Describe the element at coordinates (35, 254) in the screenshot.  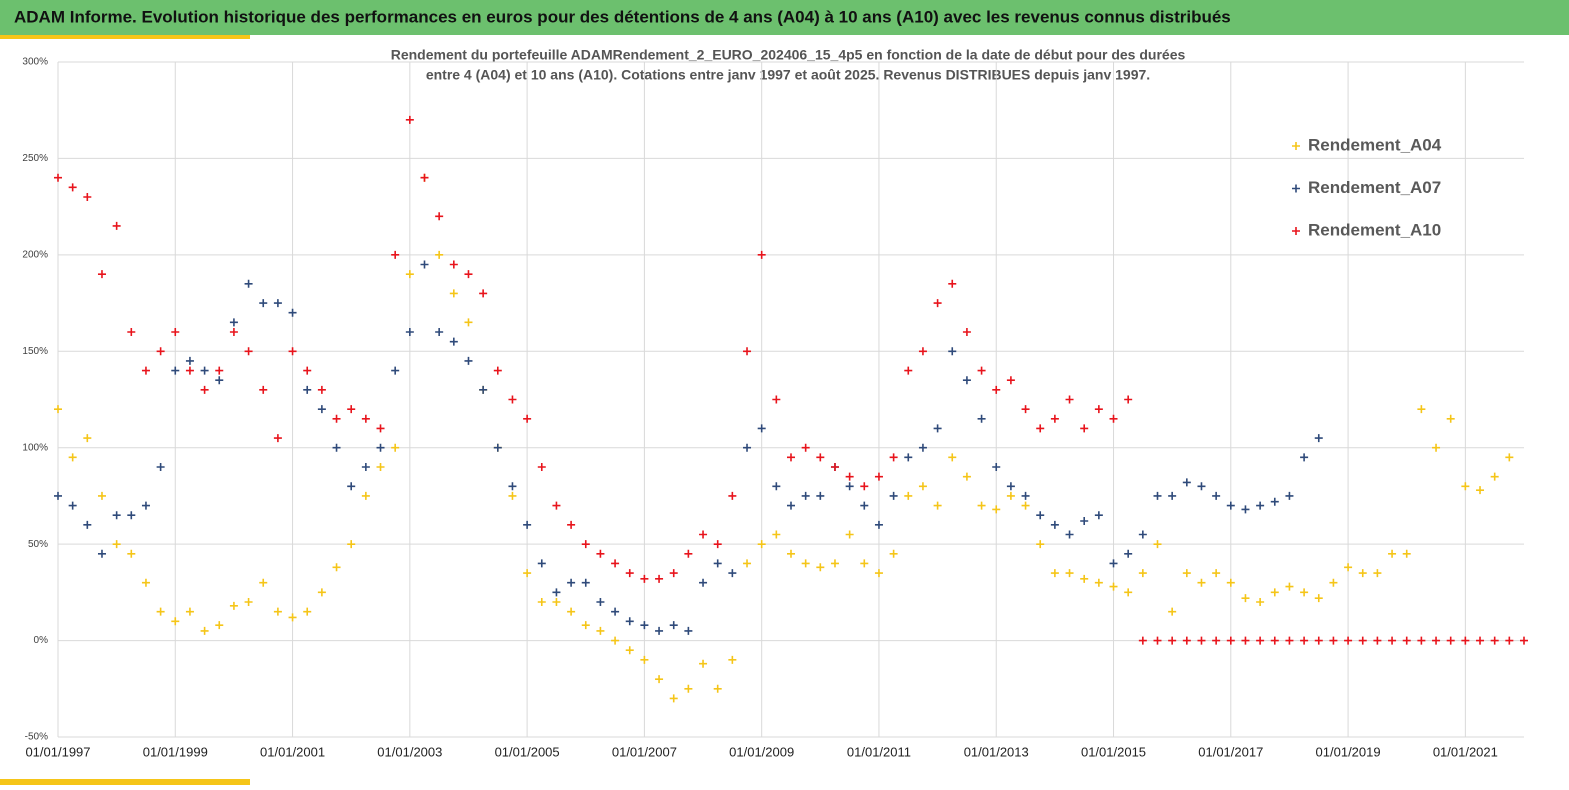
I see `y-tick-label: 200%` at that location.